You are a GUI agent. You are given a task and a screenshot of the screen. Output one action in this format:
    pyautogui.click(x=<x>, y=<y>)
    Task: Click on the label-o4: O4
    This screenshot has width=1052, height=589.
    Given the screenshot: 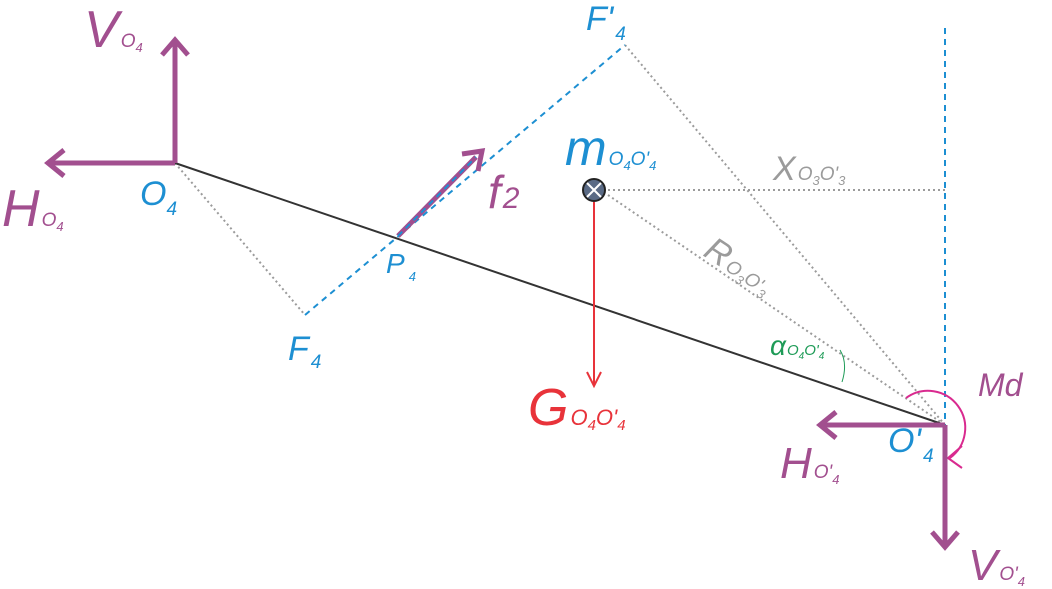 What is the action you would take?
    pyautogui.click(x=158, y=197)
    